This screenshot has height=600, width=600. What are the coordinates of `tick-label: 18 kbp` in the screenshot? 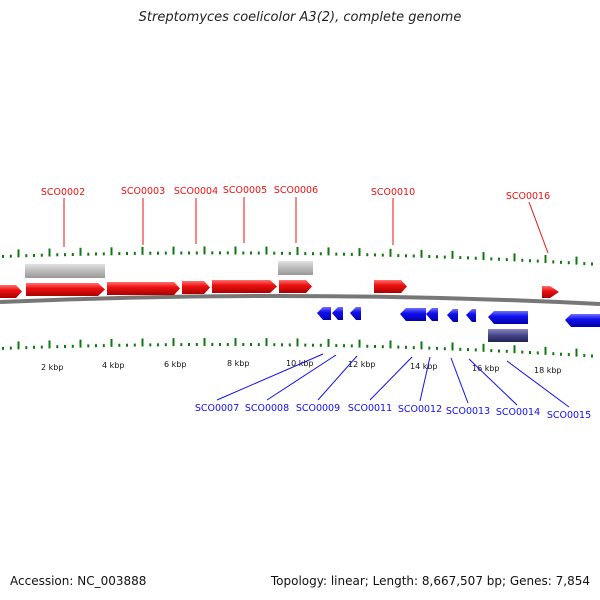 It's located at (548, 370).